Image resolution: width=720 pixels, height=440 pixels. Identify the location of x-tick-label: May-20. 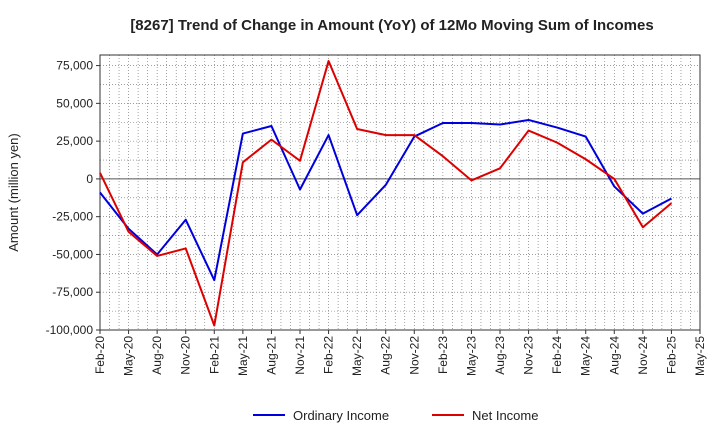
(129, 356).